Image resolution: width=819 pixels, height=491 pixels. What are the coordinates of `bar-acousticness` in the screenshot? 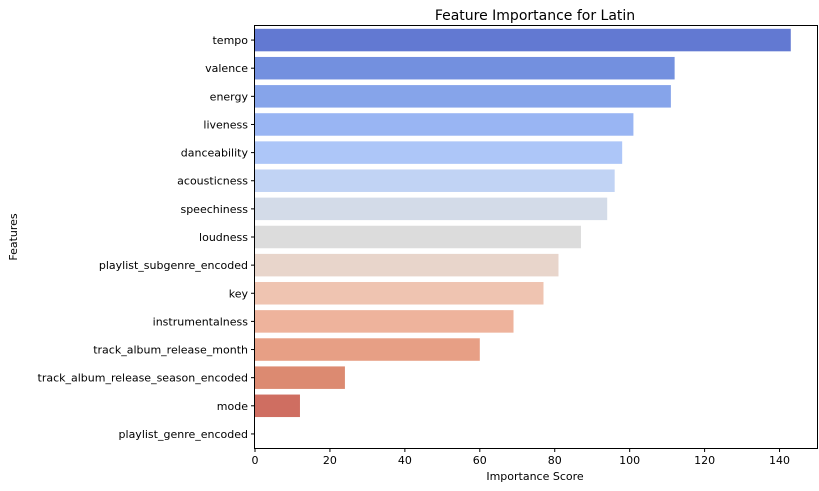 It's located at (435, 180).